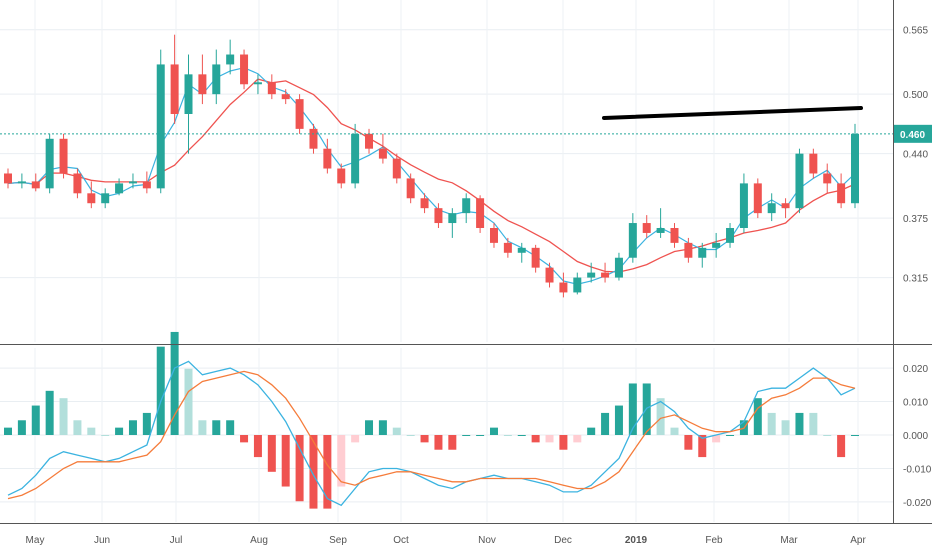  What do you see at coordinates (563, 540) in the screenshot?
I see `x-axis-label: Dec` at bounding box center [563, 540].